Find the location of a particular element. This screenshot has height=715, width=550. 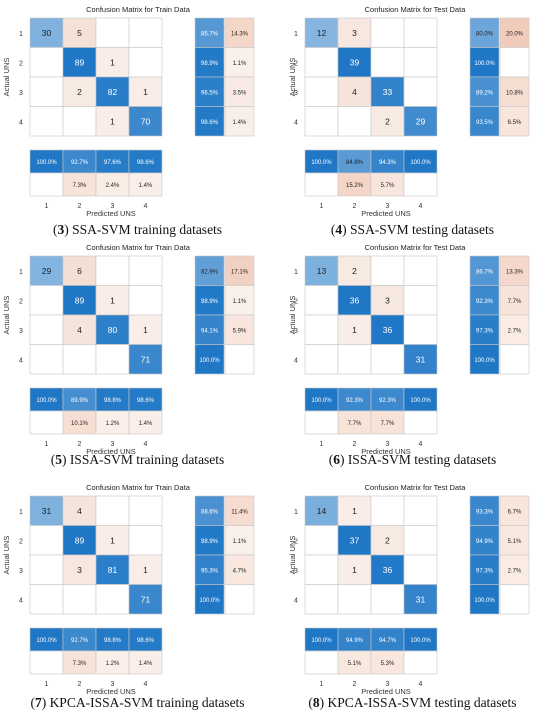

col-summary-value: 5.7% is located at coordinates (388, 186).